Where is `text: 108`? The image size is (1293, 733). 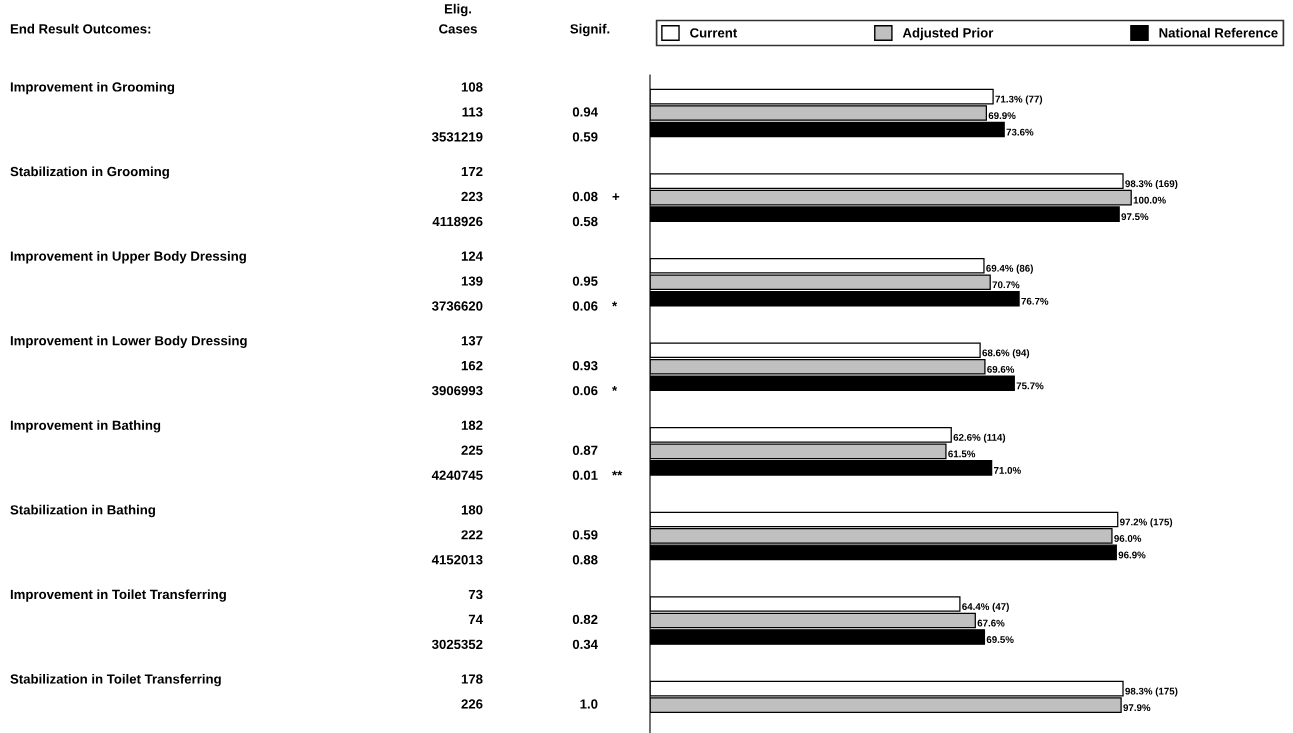 text: 108 is located at coordinates (472, 87).